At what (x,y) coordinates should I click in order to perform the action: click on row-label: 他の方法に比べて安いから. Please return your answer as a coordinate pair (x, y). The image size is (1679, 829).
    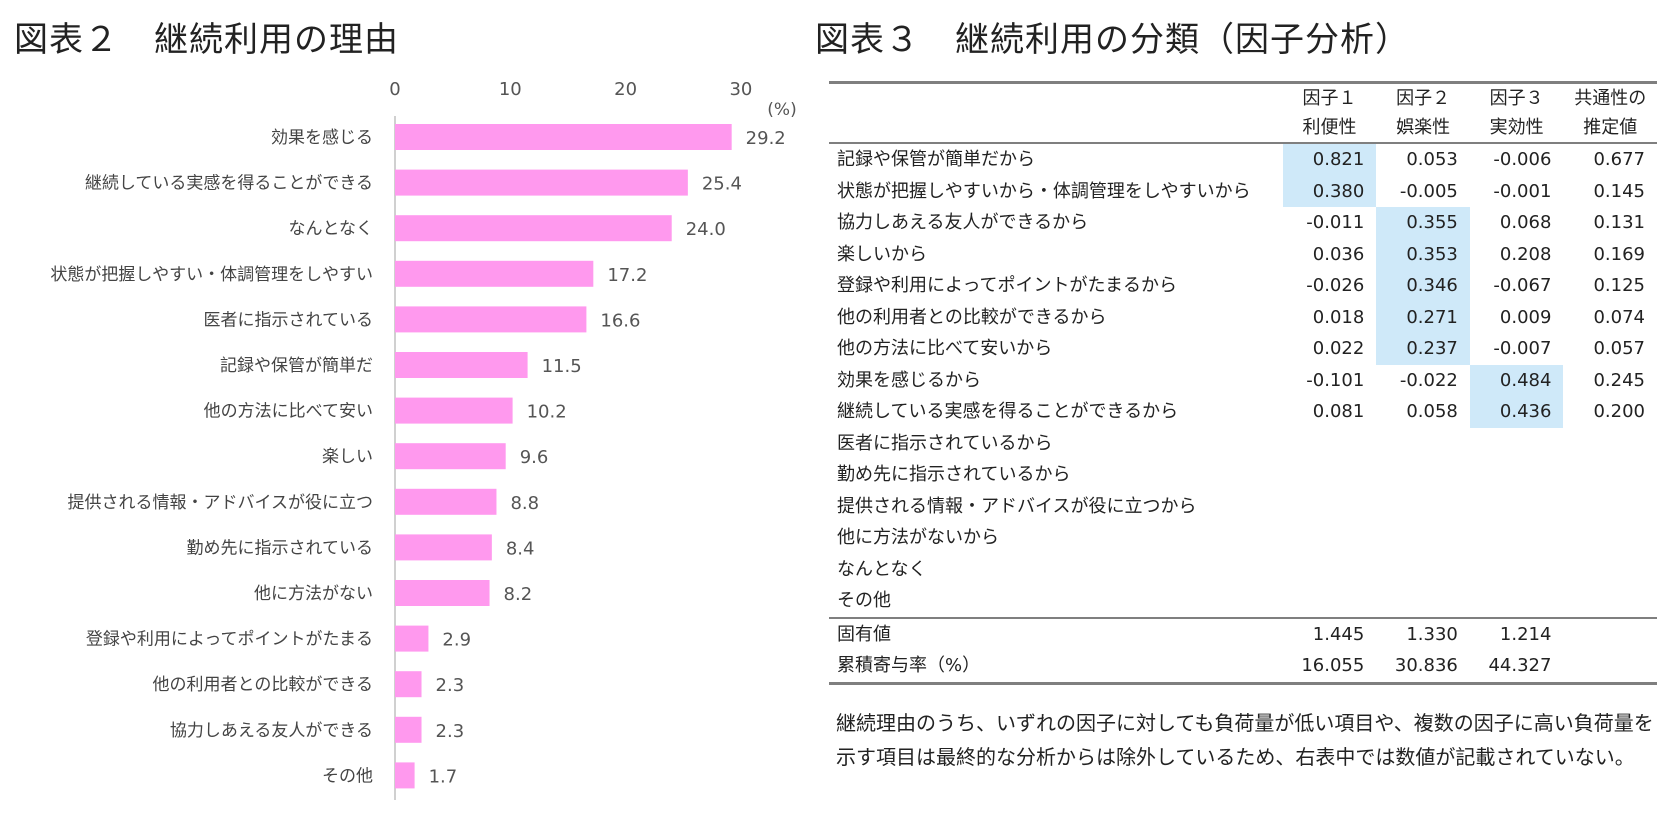
    Looking at the image, I should click on (945, 348).